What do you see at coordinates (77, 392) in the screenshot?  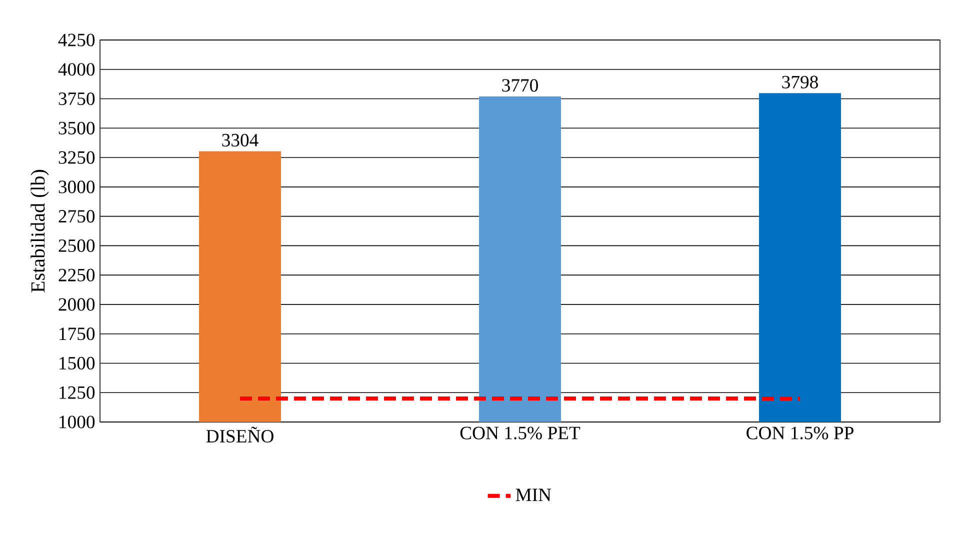 I see `y-tick-label: 1250` at bounding box center [77, 392].